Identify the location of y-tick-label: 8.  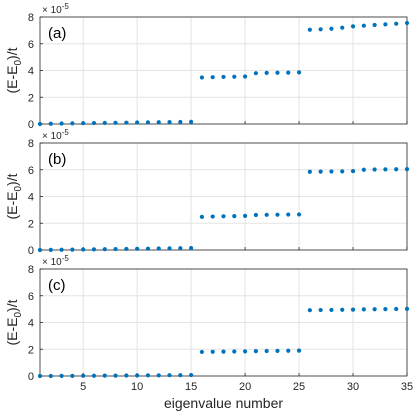
(31, 18).